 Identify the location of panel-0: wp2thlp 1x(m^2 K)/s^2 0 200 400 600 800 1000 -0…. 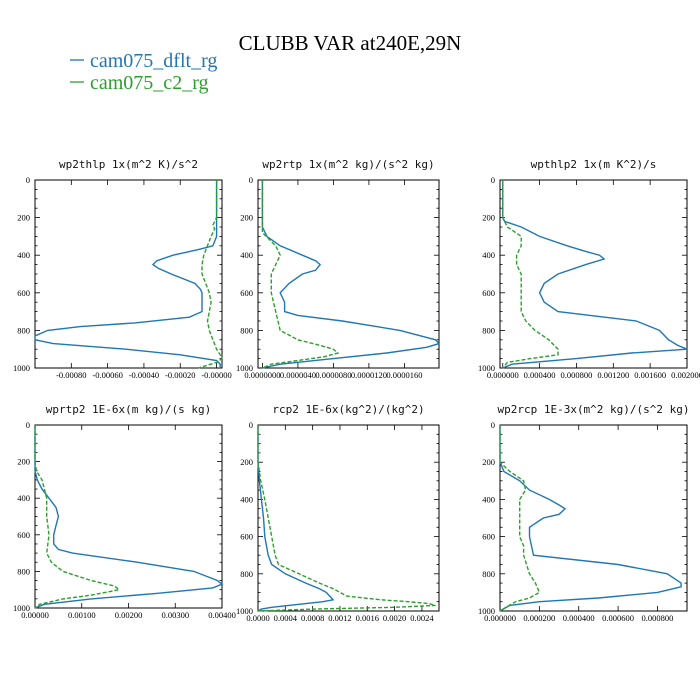
(122, 269).